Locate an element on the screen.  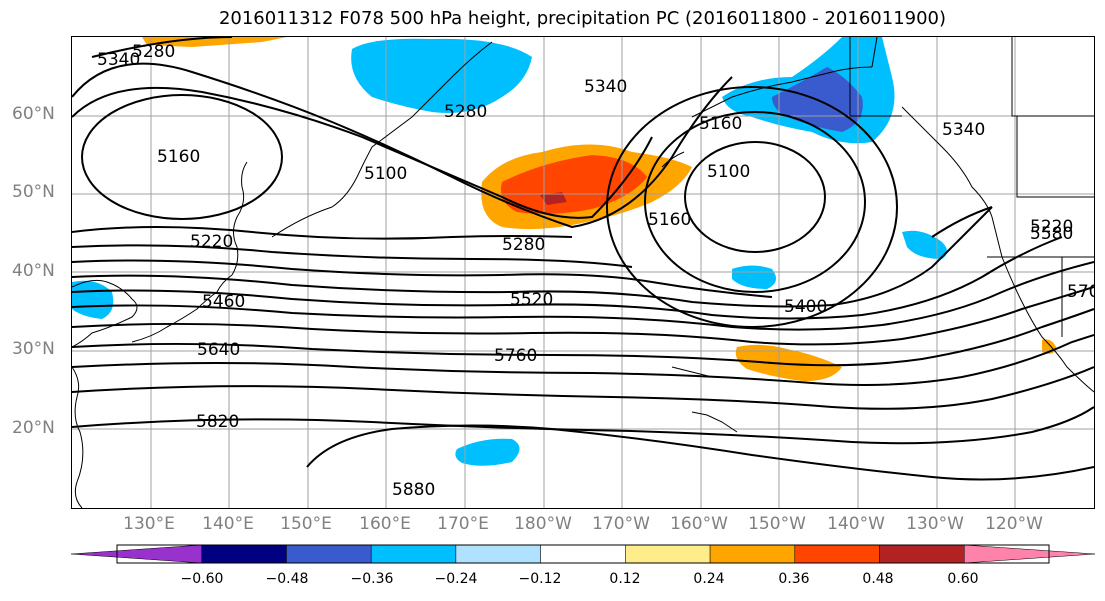
colorbar is located at coordinates (583, 554).